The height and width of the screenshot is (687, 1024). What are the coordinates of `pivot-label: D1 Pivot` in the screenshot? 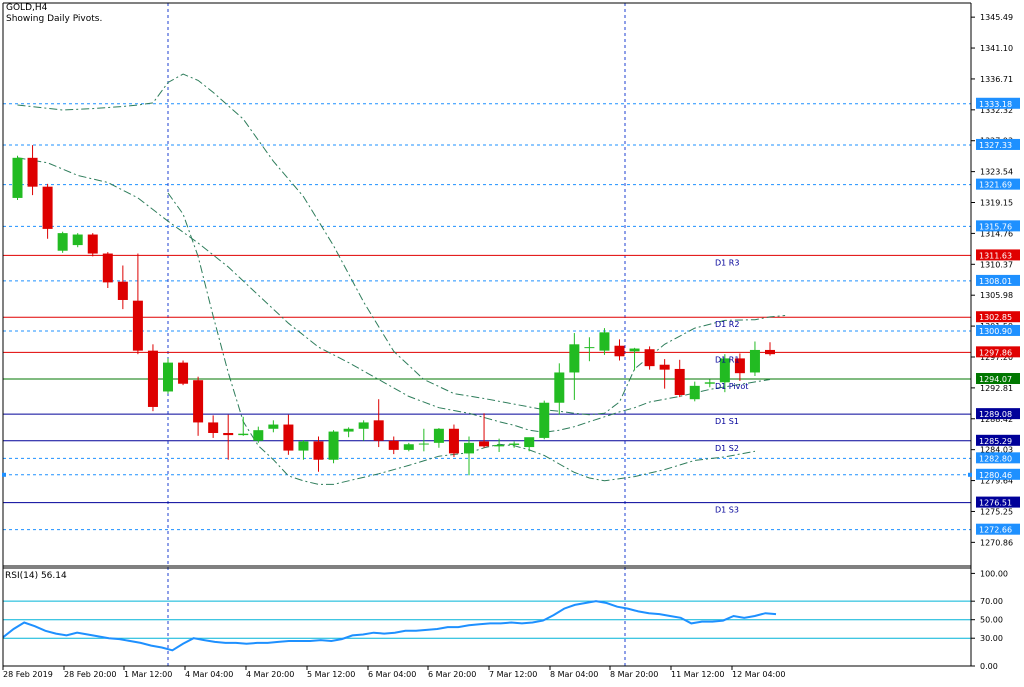 It's located at (731, 386).